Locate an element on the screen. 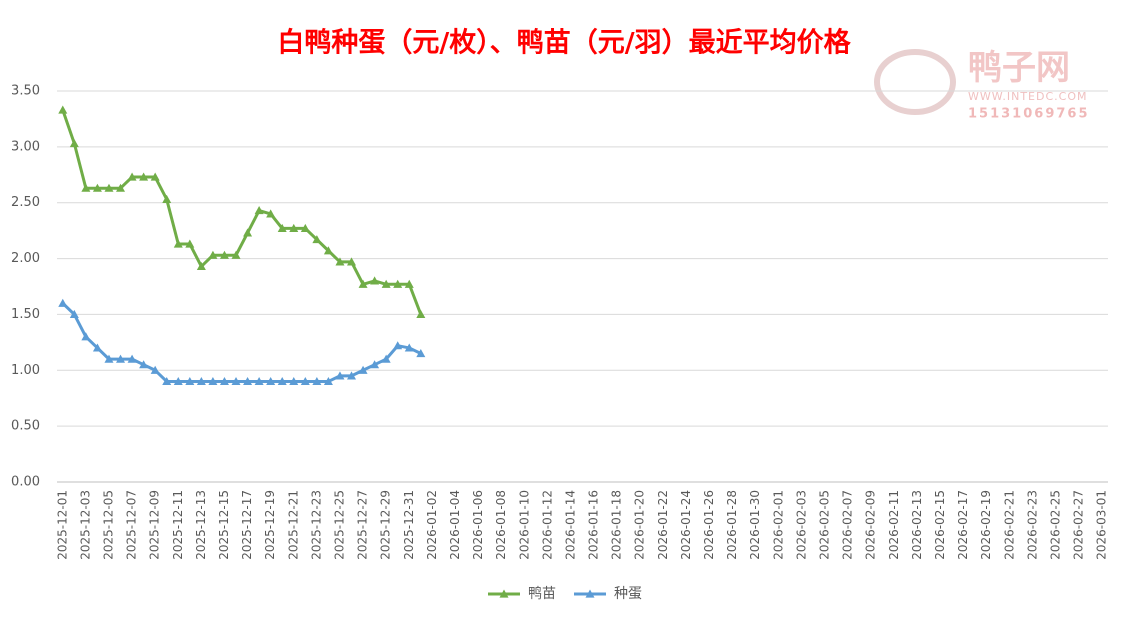 This screenshot has width=1128, height=624. x-tick-label: 2026-02-19 is located at coordinates (986, 525).